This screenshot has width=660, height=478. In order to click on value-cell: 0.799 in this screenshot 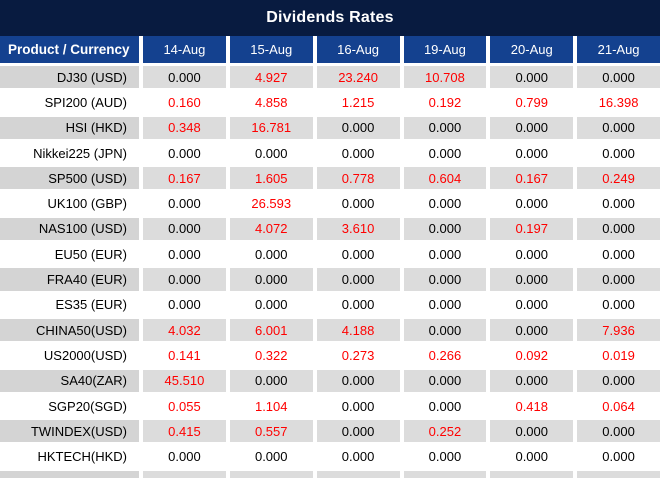, I will do `click(532, 102)`.